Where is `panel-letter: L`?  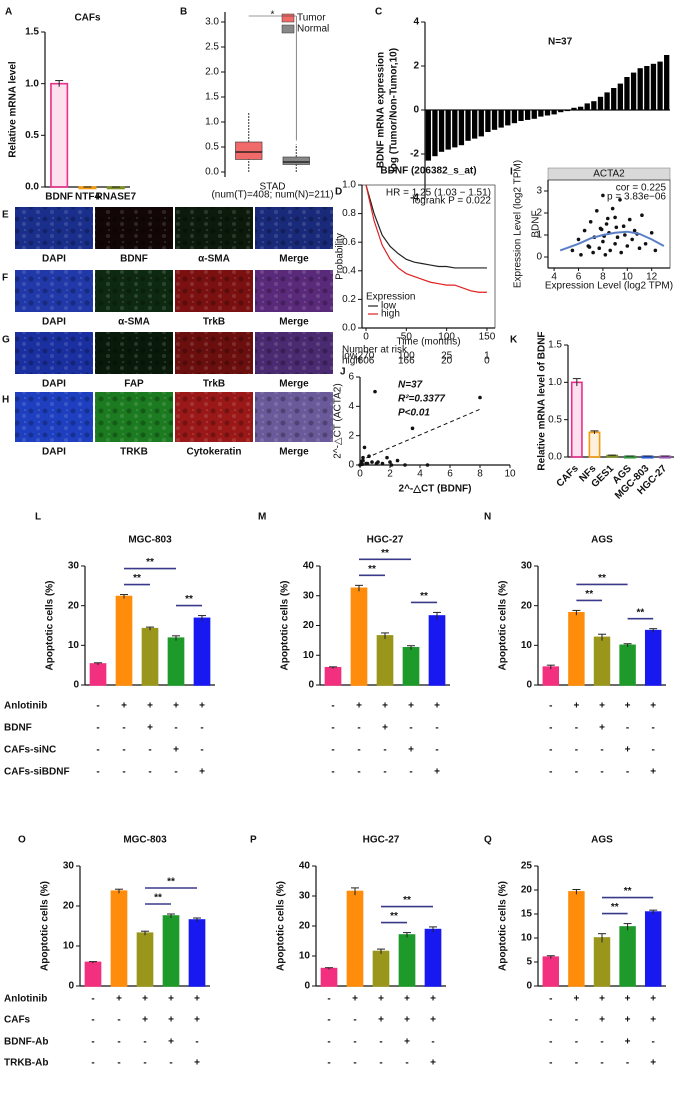 panel-letter: L is located at coordinates (38, 517).